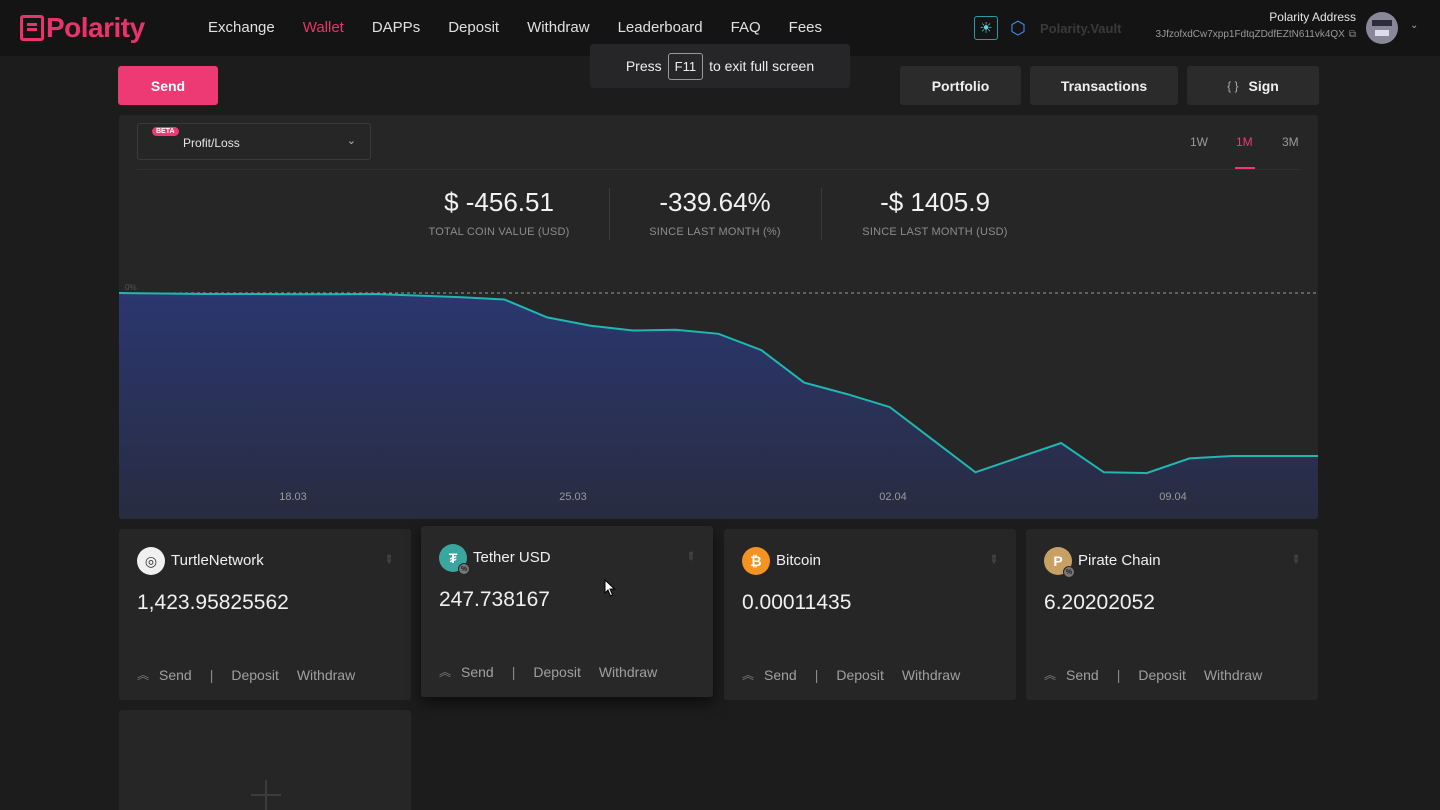 The width and height of the screenshot is (1440, 810). Describe the element at coordinates (211, 143) in the screenshot. I see `chart-type-label: Profit/Loss` at that location.